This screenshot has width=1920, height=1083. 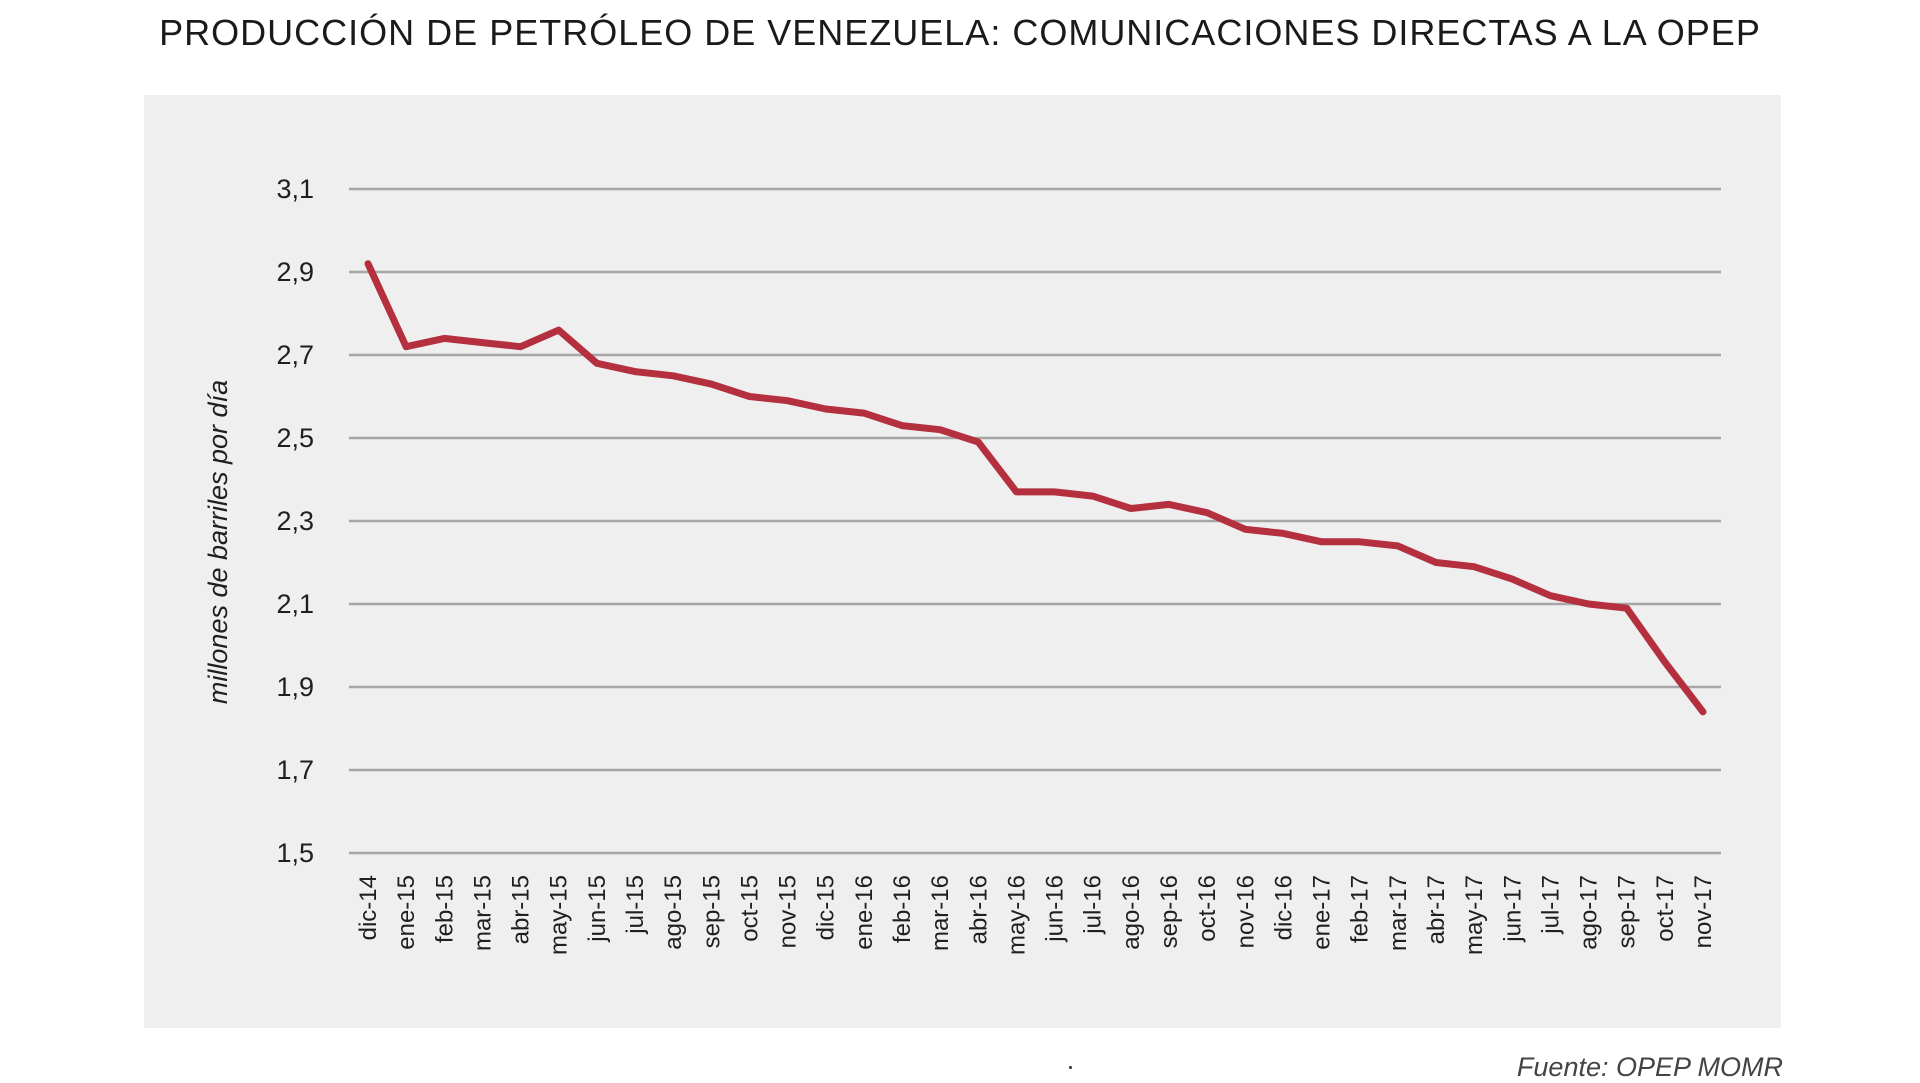 I want to click on source-note: Fuente: OPEP MOMR, so click(x=1650, y=1067).